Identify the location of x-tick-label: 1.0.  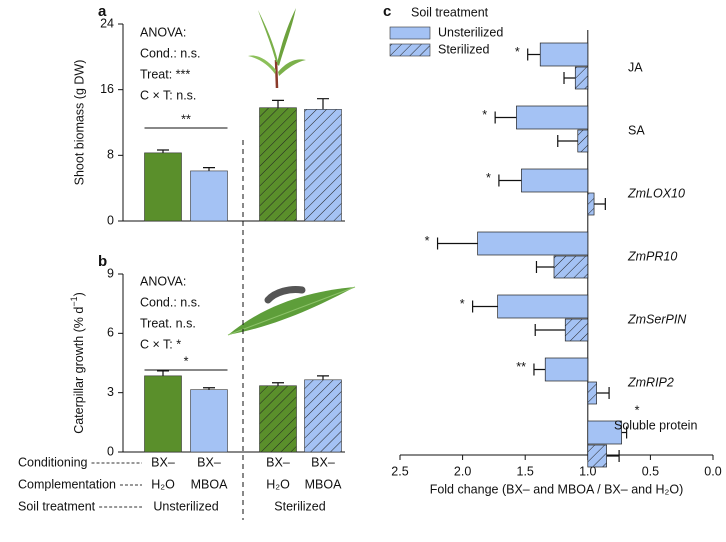
(587, 471).